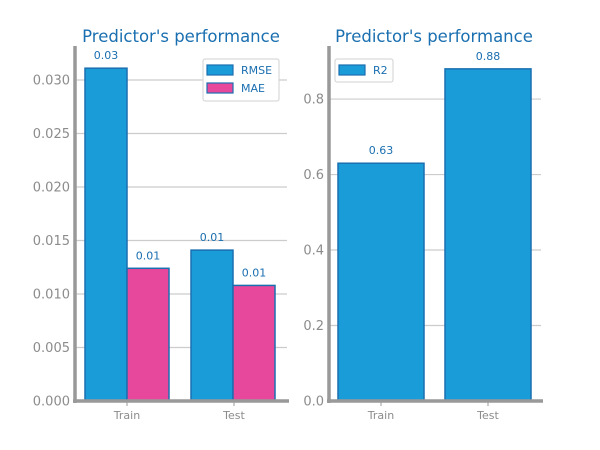 The width and height of the screenshot is (600, 450). I want to click on y-tick-label: 0.010, so click(51, 294).